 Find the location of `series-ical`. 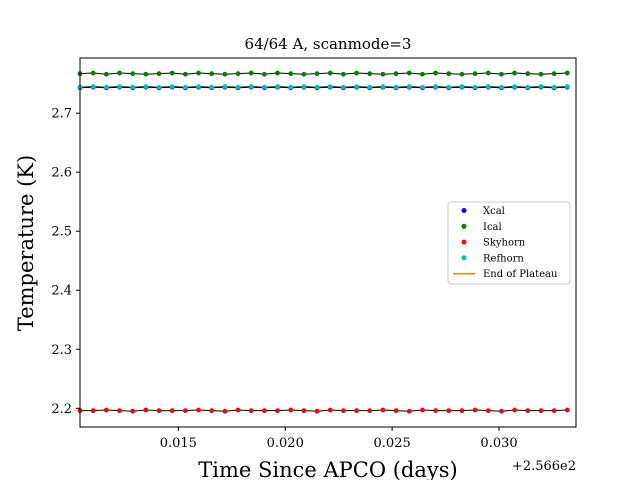

series-ical is located at coordinates (323, 73).